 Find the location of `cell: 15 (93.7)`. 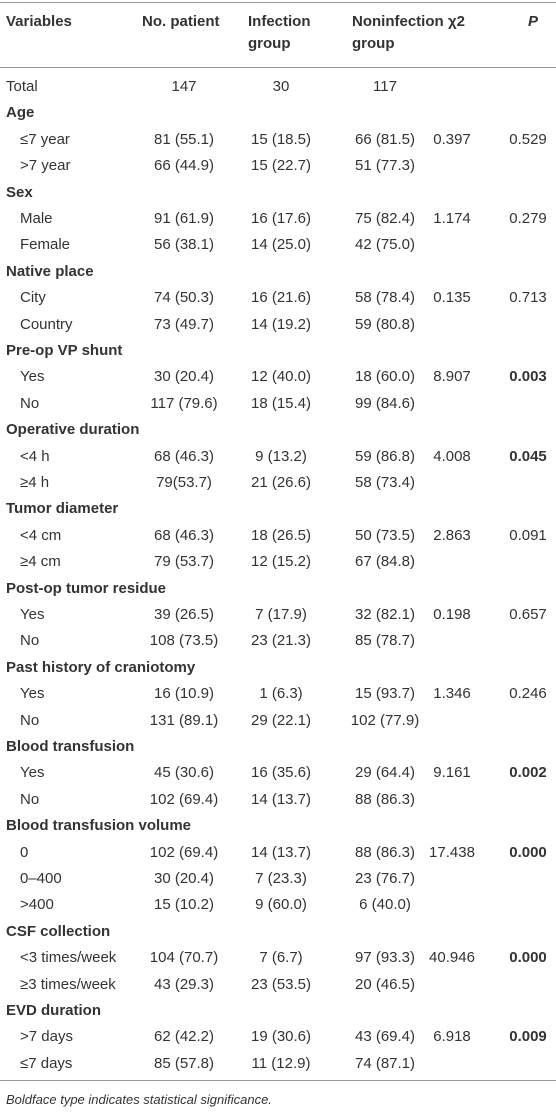

cell: 15 (93.7) is located at coordinates (385, 694).